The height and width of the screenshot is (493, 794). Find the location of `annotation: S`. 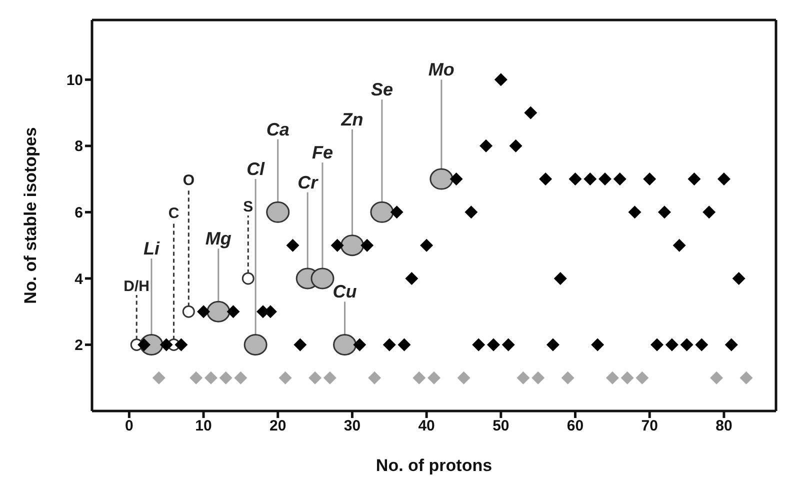

annotation: S is located at coordinates (248, 207).